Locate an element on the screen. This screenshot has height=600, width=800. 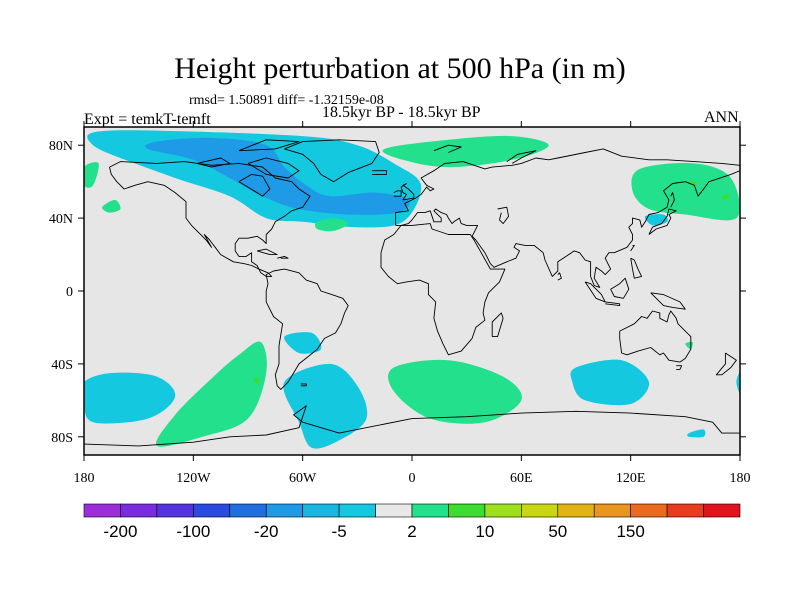
field-pos-greenland-eurasia is located at coordinates (465, 151).